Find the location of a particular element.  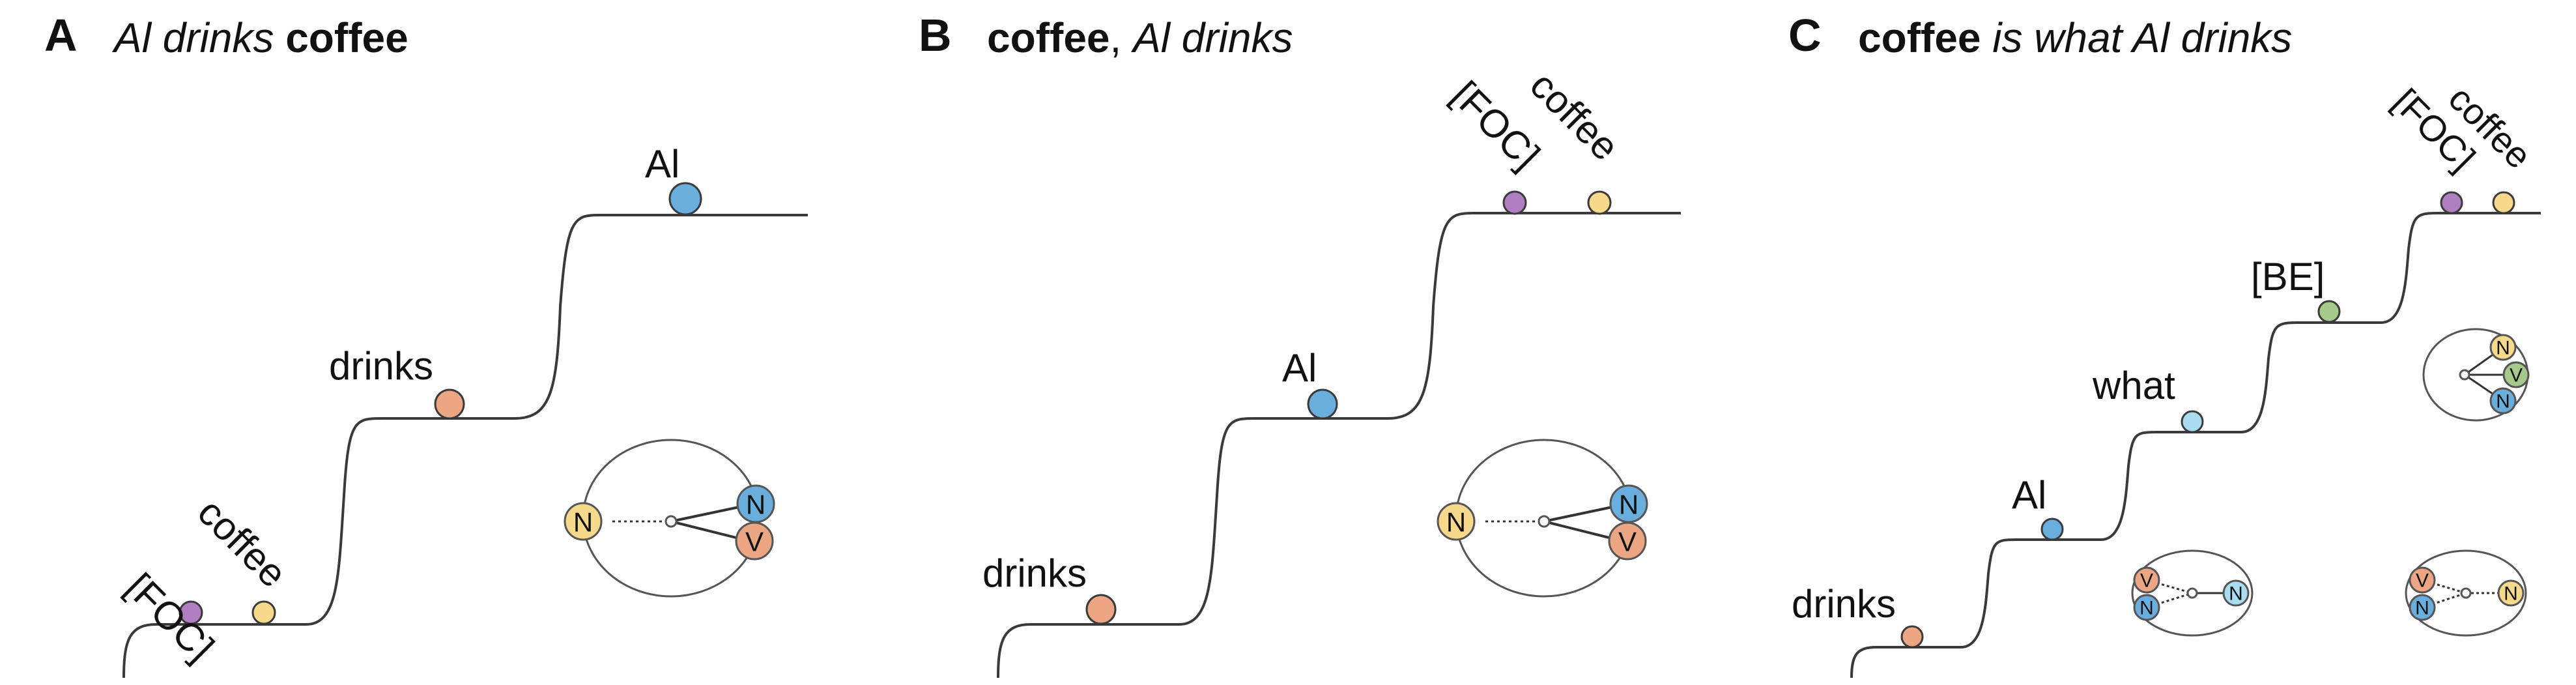

panel-c-title: coffee is what Al drinks is located at coordinates (2075, 37).